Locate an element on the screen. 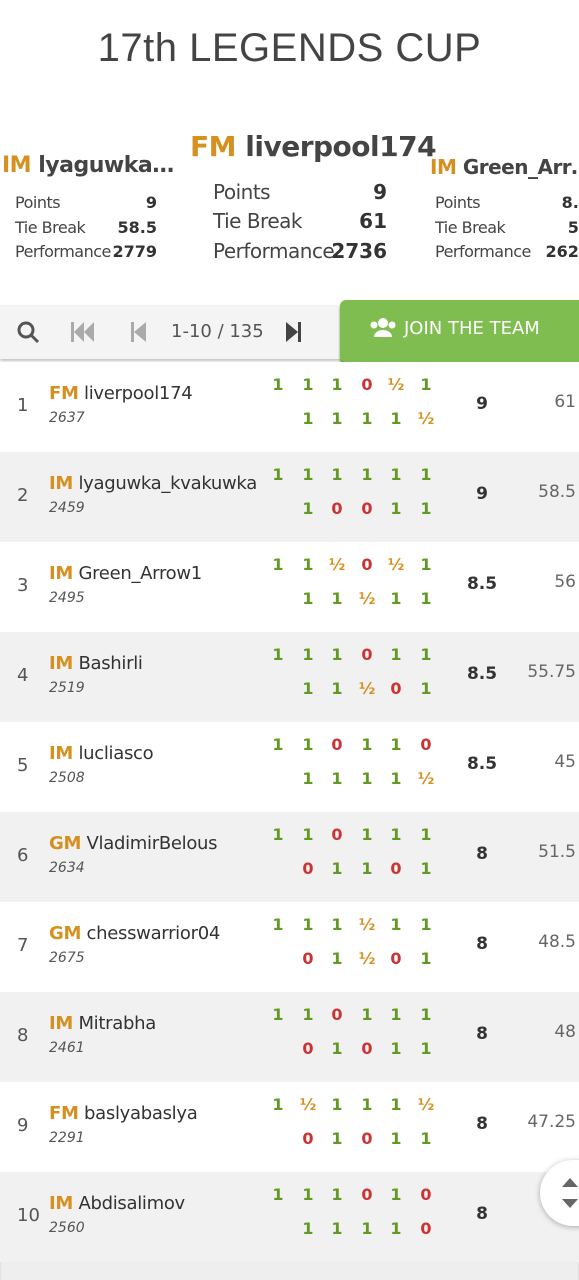  standing-row: 3 IM Green_Arrow1 2495 1 1 ½ 0 ½ 1 1 1 ½ 1 1 8.5 56 is located at coordinates (289, 587).